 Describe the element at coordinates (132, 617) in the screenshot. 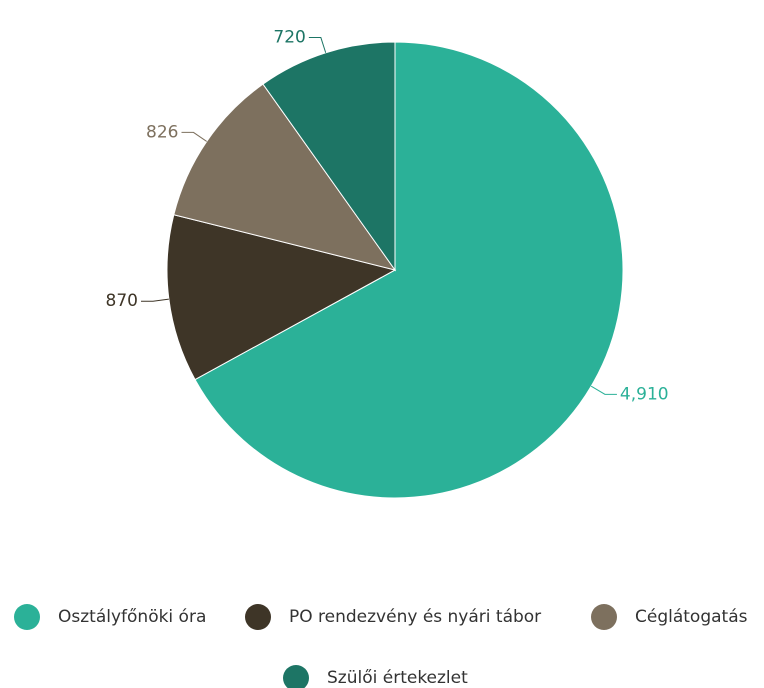

I see `legend-label: Osztályfőnöki óra` at that location.